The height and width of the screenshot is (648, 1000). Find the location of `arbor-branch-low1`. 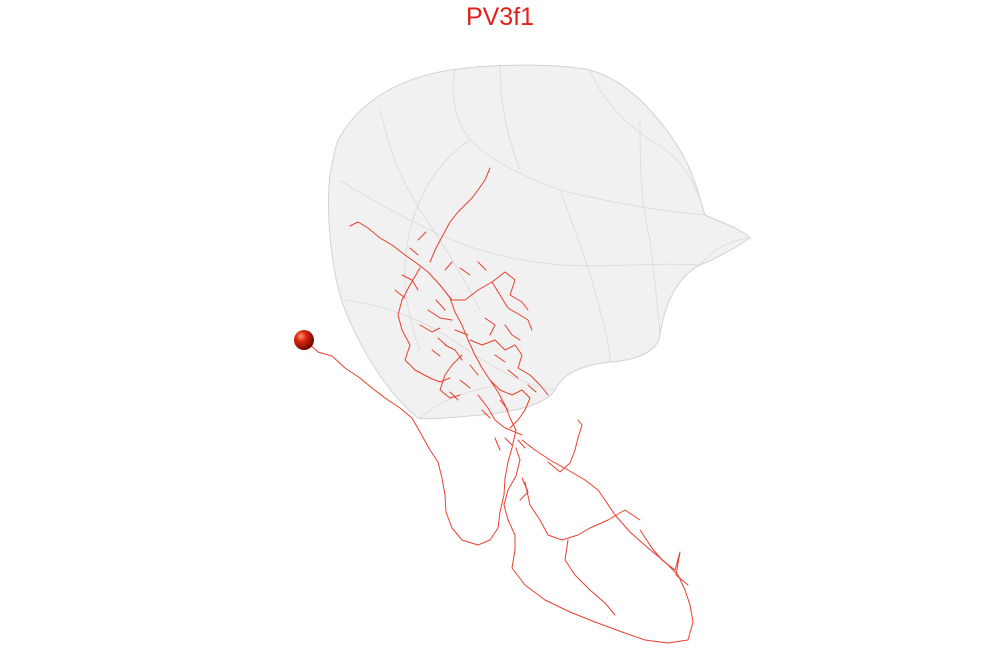

arbor-branch-low1 is located at coordinates (509, 367).